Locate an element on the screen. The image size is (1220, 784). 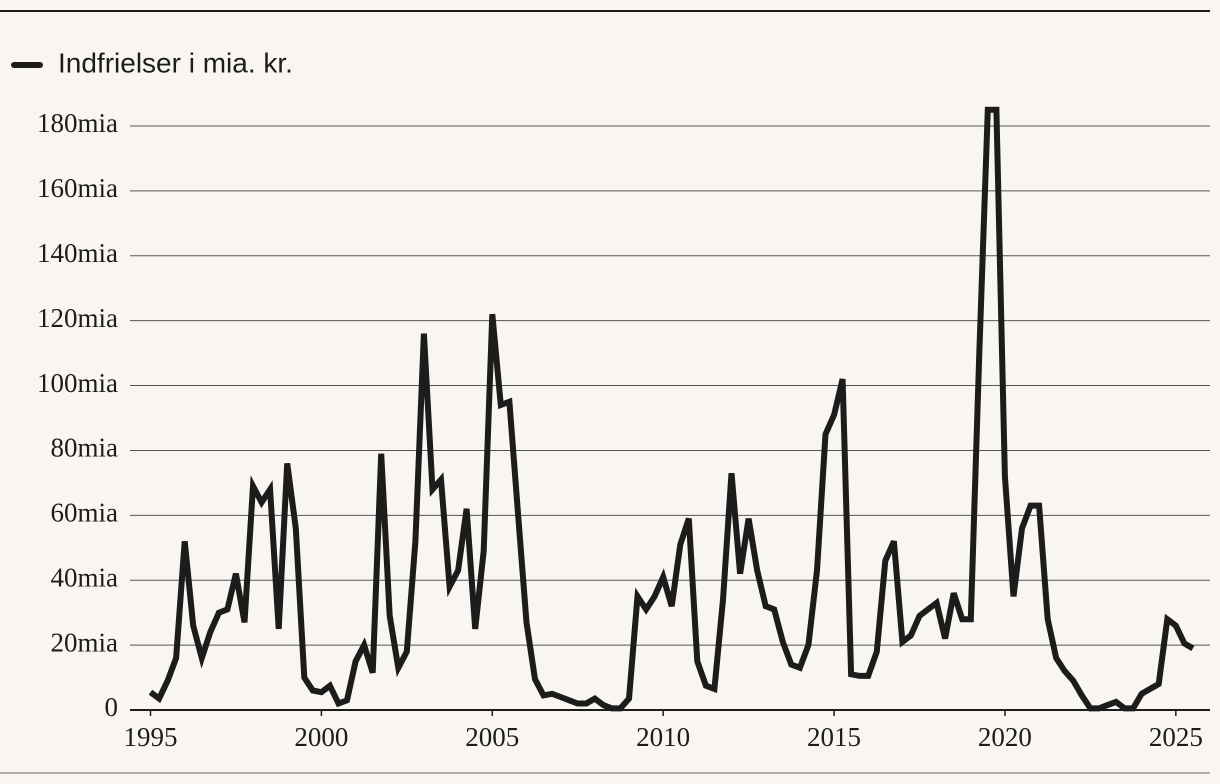
x-tick-label: 2010 is located at coordinates (663, 737).